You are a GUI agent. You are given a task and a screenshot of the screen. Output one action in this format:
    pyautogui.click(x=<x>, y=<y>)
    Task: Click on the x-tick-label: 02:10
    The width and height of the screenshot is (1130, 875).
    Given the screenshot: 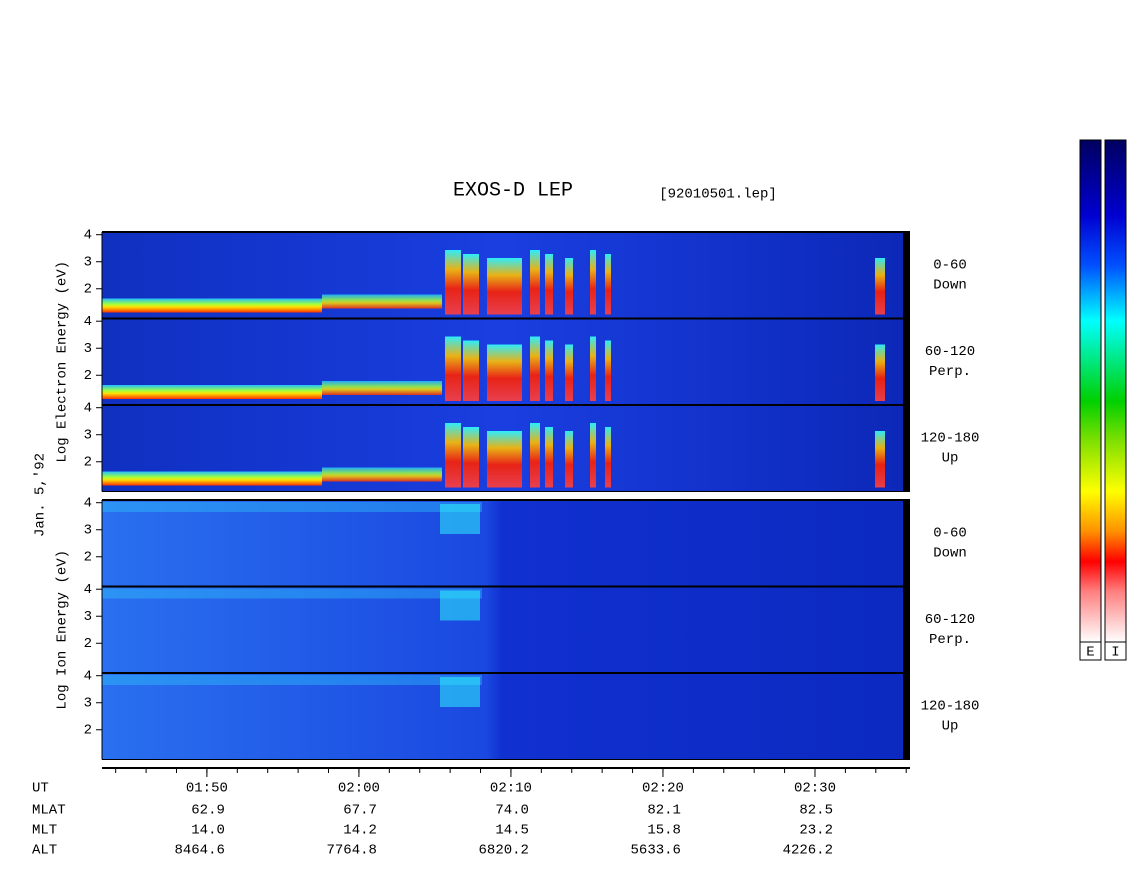 What is the action you would take?
    pyautogui.click(x=511, y=789)
    